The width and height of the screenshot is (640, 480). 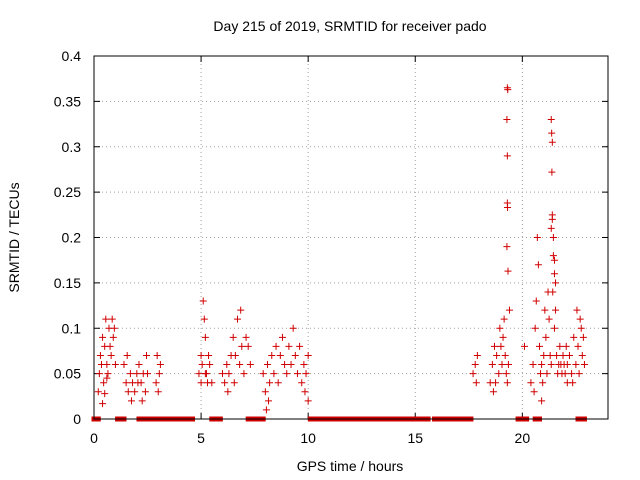 What do you see at coordinates (77, 419) in the screenshot?
I see `y-tick-label: 0` at bounding box center [77, 419].